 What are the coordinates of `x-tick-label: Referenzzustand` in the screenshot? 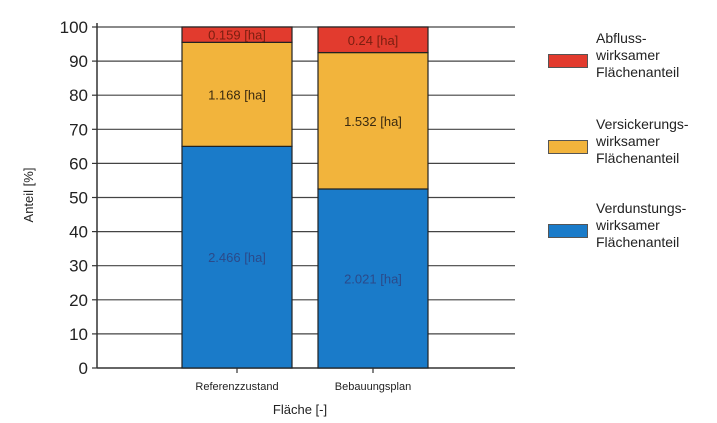 It's located at (236, 387).